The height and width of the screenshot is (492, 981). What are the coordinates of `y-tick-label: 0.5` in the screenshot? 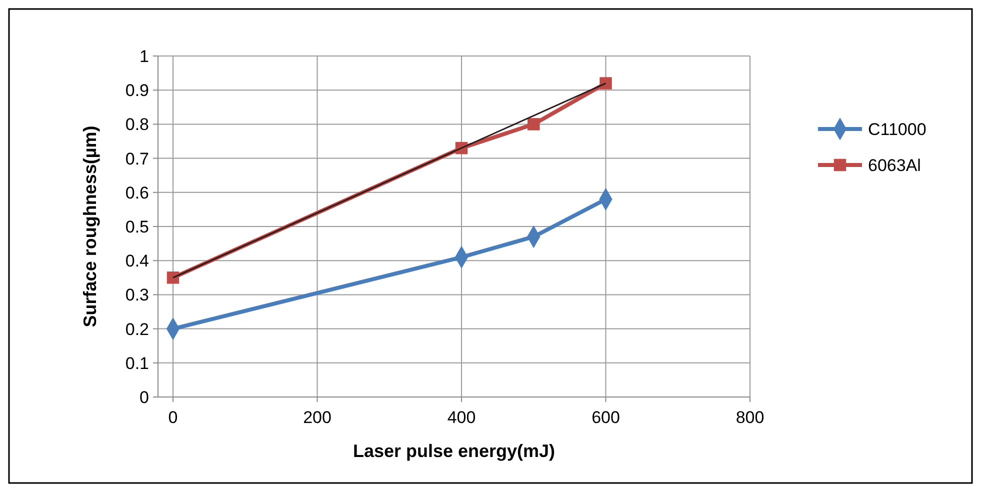 It's located at (137, 226).